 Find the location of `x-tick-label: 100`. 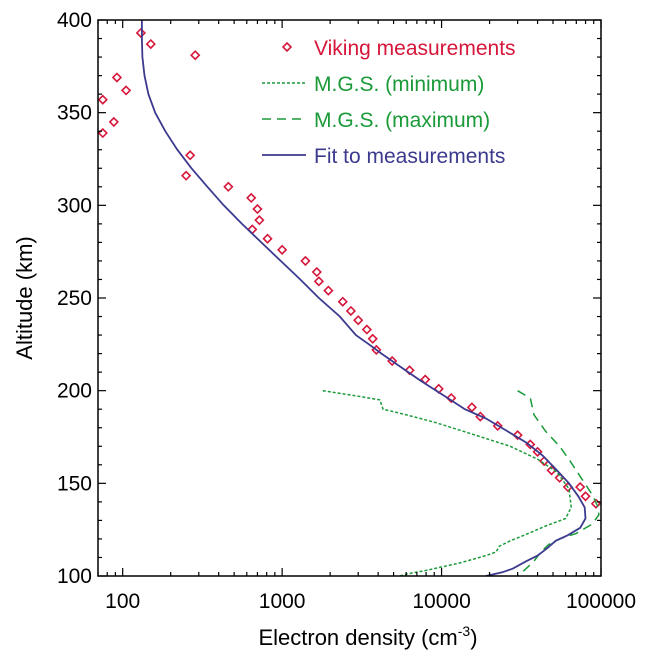

x-tick-label: 100 is located at coordinates (122, 601).